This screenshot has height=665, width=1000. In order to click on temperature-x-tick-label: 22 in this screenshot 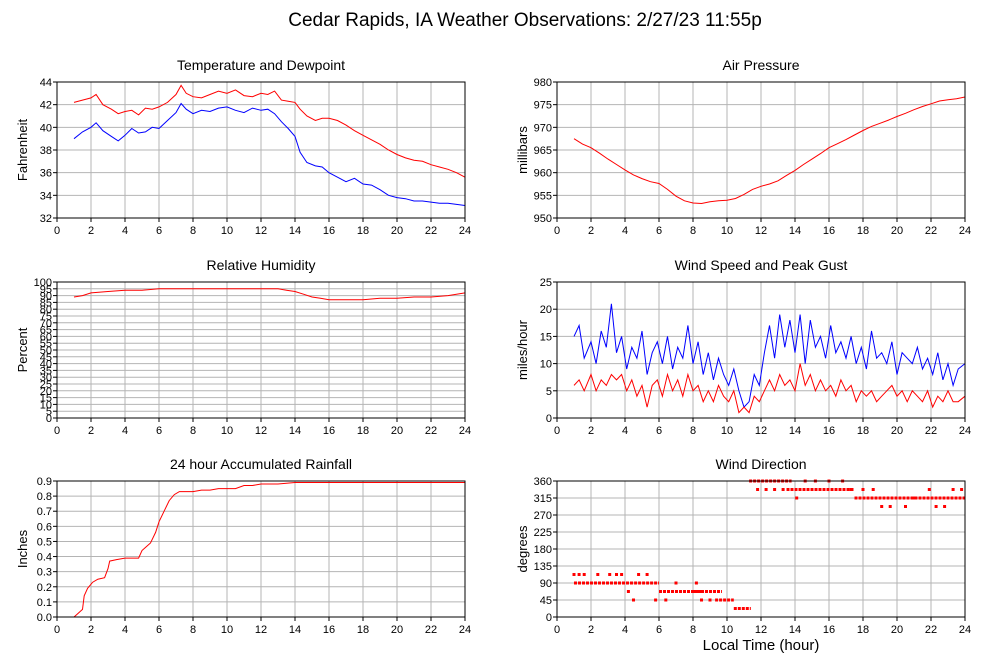, I will do `click(431, 231)`.